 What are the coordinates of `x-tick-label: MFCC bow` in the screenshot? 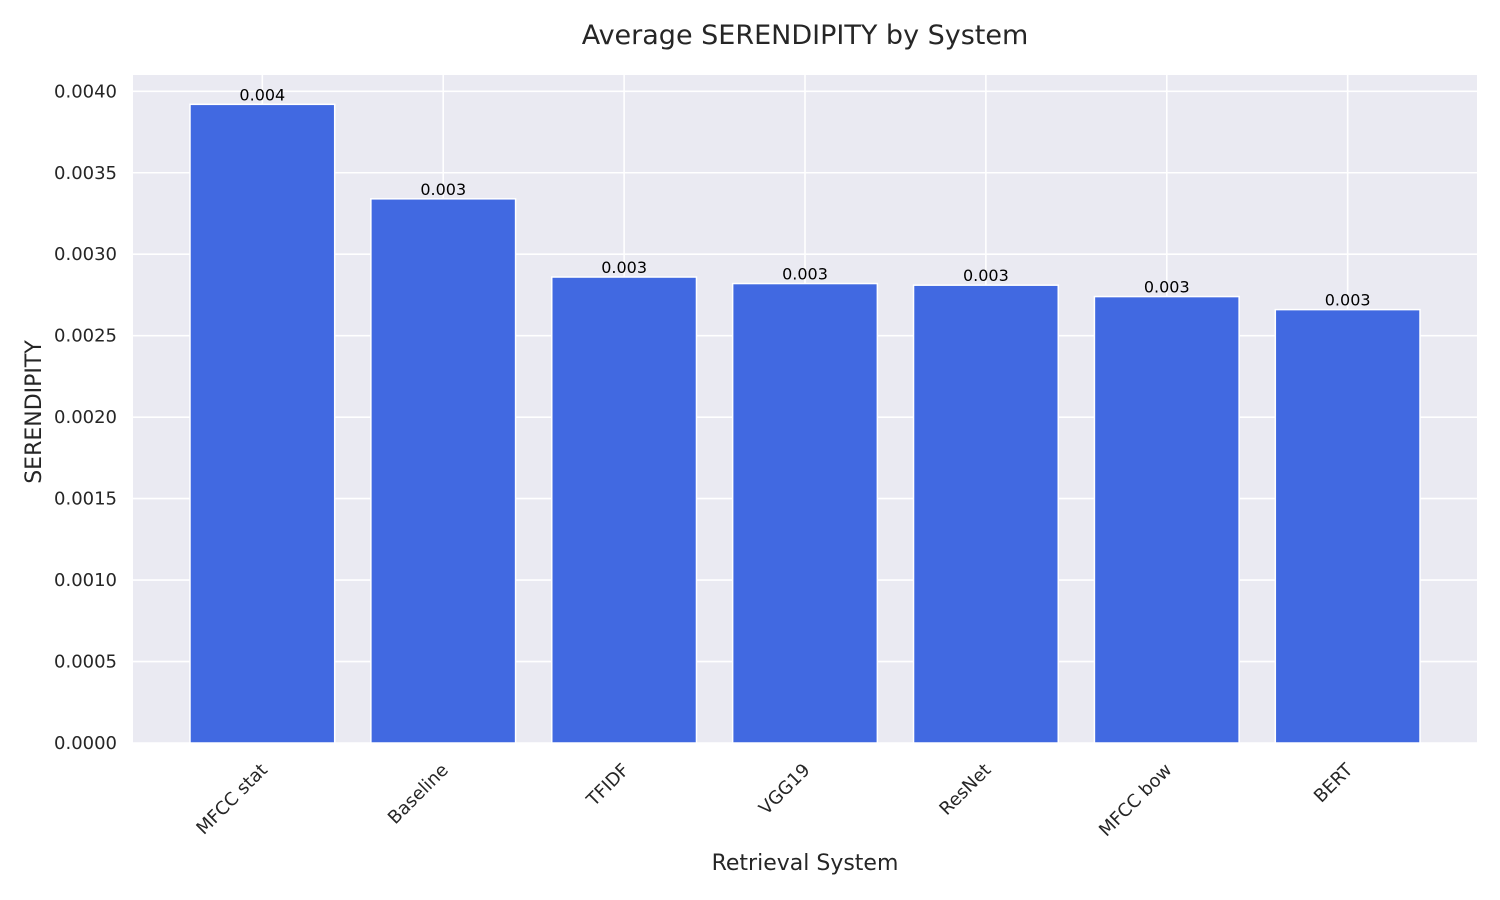 It's located at (1135, 800).